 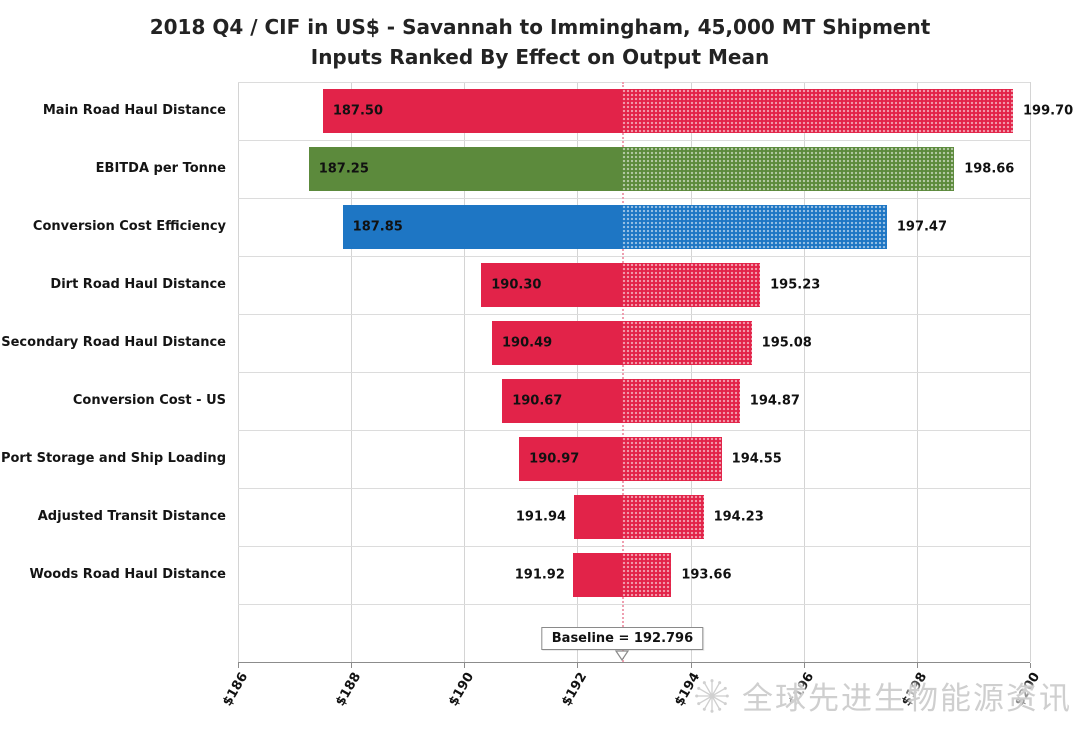 What do you see at coordinates (516, 285) in the screenshot?
I see `low-value-label: 190.30` at bounding box center [516, 285].